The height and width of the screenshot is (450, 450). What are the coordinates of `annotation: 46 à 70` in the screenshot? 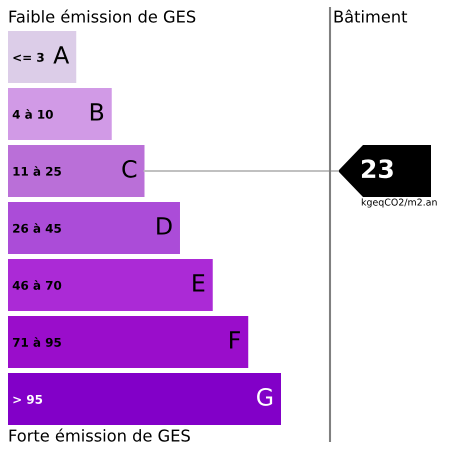 It's located at (37, 285).